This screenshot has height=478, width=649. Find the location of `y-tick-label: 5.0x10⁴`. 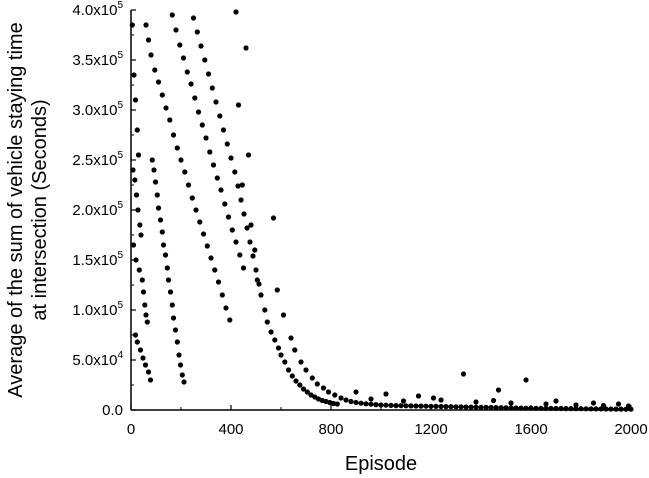

y-tick-label: 5.0x10⁴ is located at coordinates (97, 359).